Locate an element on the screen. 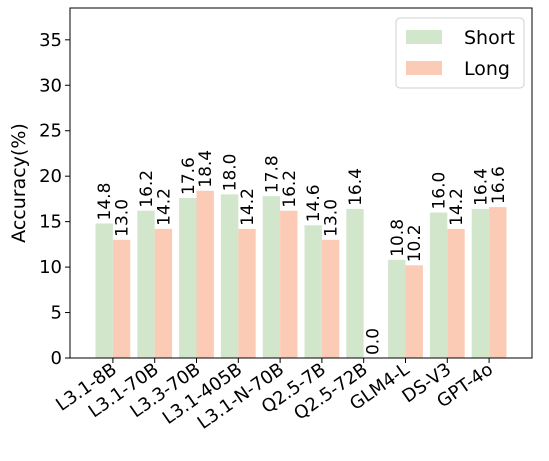 This screenshot has width=549, height=461. legend-label-long: Long is located at coordinates (487, 69).